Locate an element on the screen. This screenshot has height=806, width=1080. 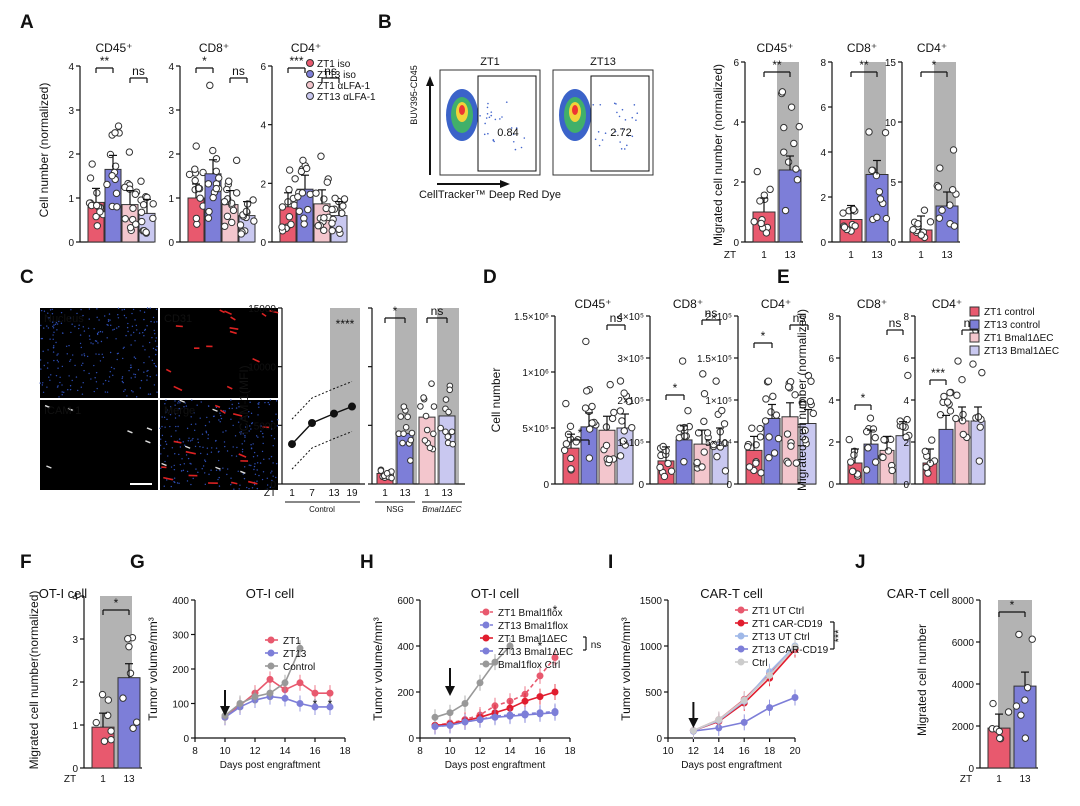
i-arrow-head is located at coordinates (693, 723).